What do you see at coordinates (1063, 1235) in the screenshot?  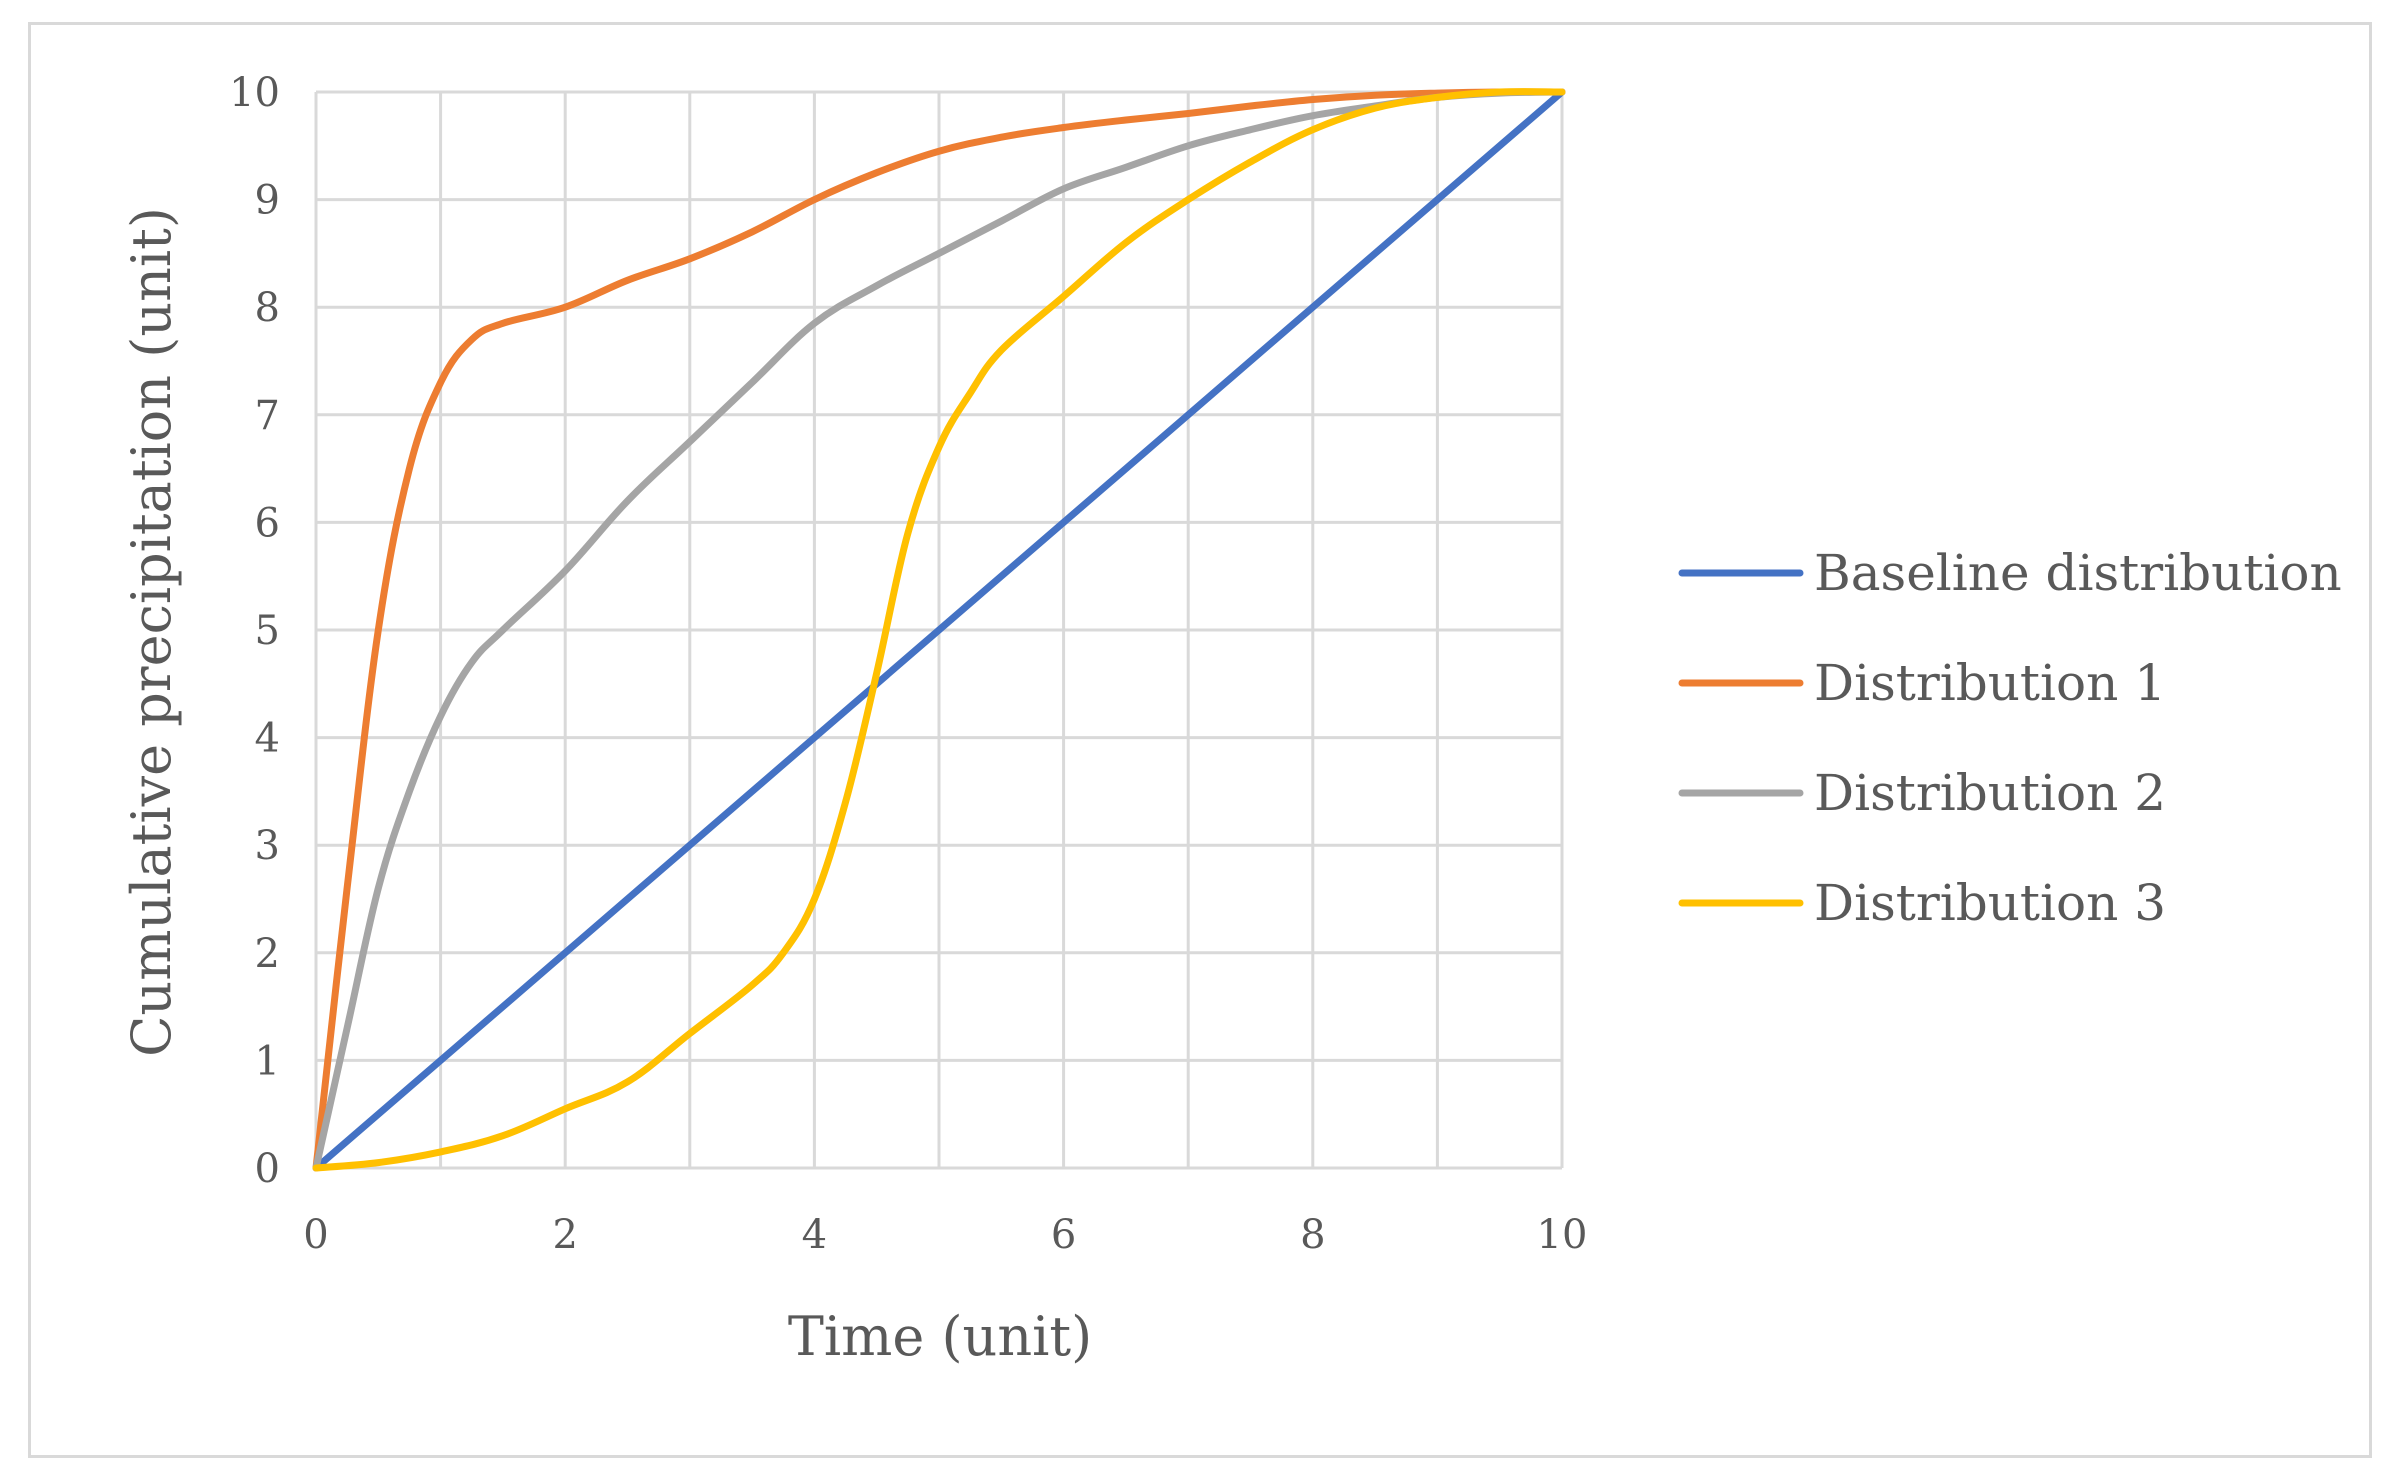 I see `x-tick-label: 6` at bounding box center [1063, 1235].